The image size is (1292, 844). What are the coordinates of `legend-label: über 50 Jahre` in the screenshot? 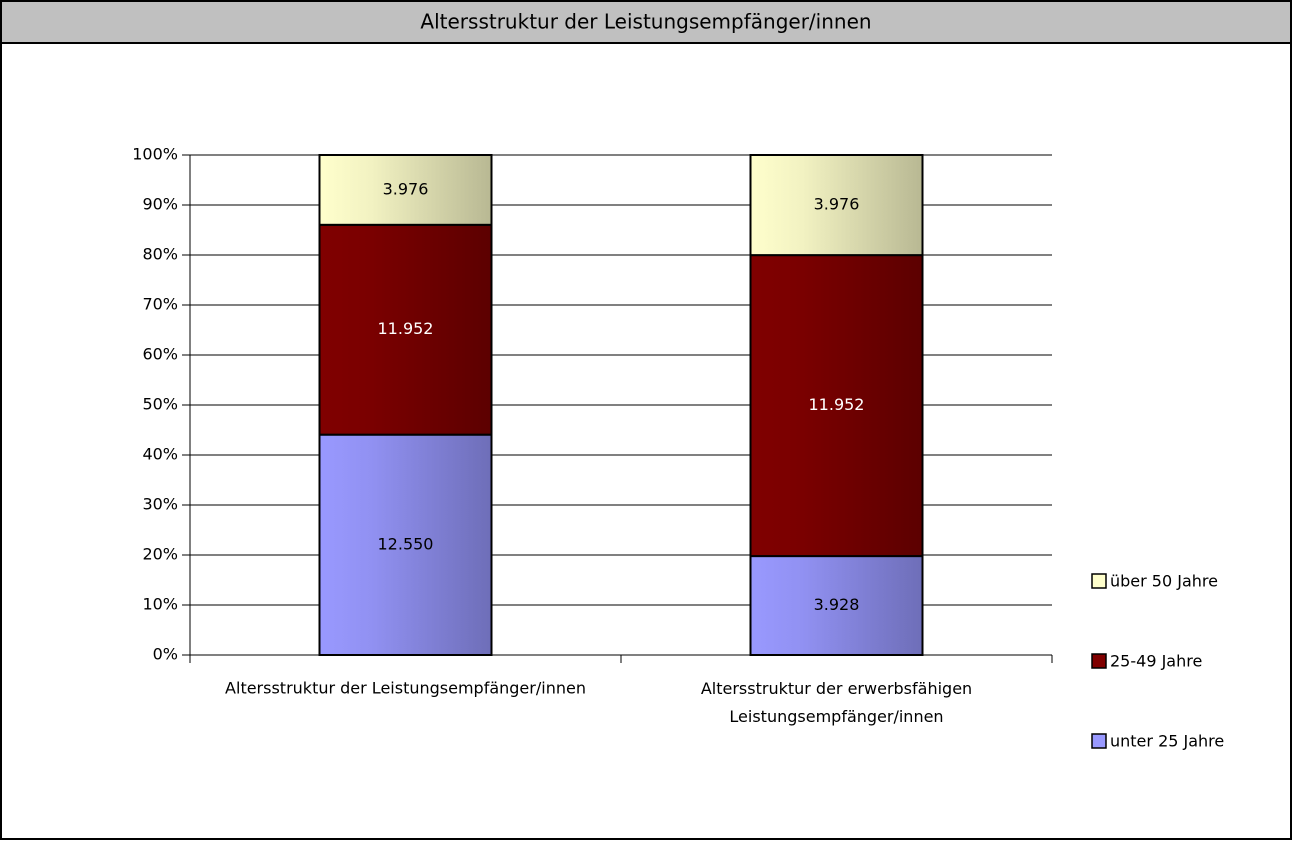 It's located at (1164, 581).